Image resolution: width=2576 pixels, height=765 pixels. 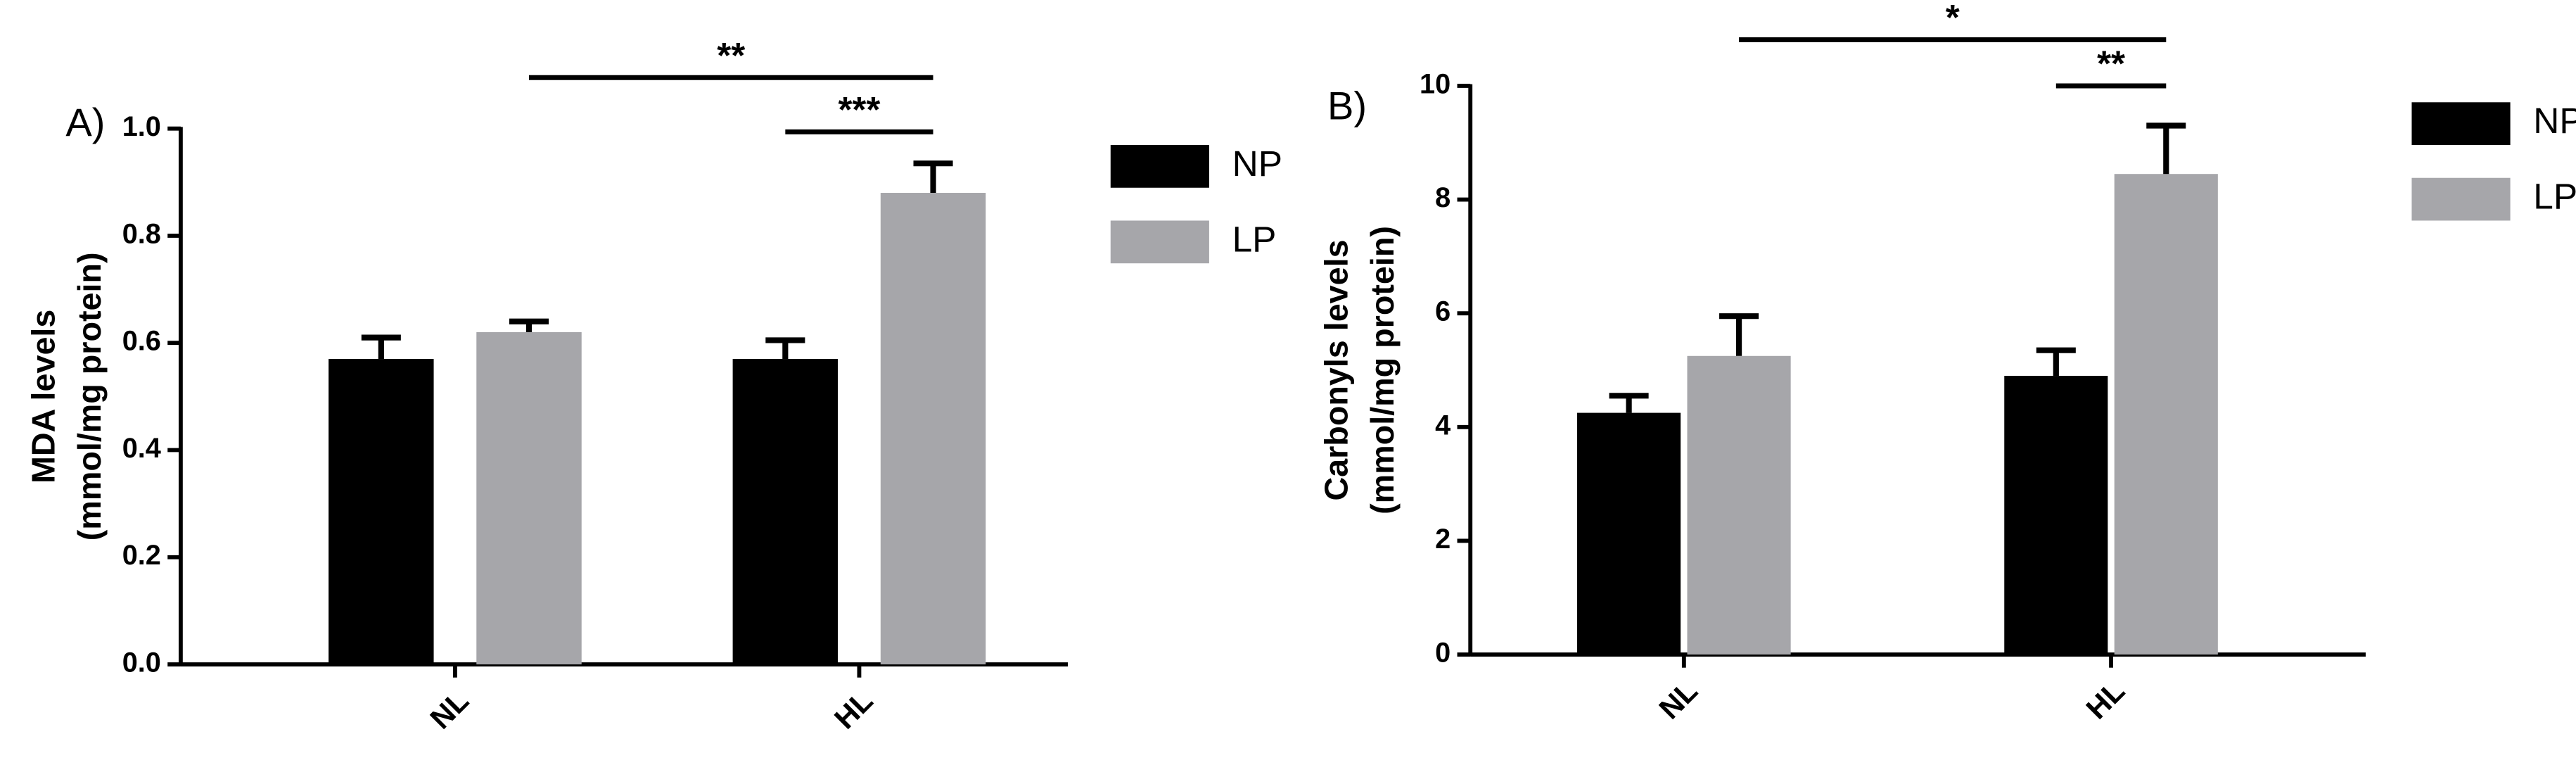 I want to click on y-tick-label: 0.6, so click(x=141, y=341).